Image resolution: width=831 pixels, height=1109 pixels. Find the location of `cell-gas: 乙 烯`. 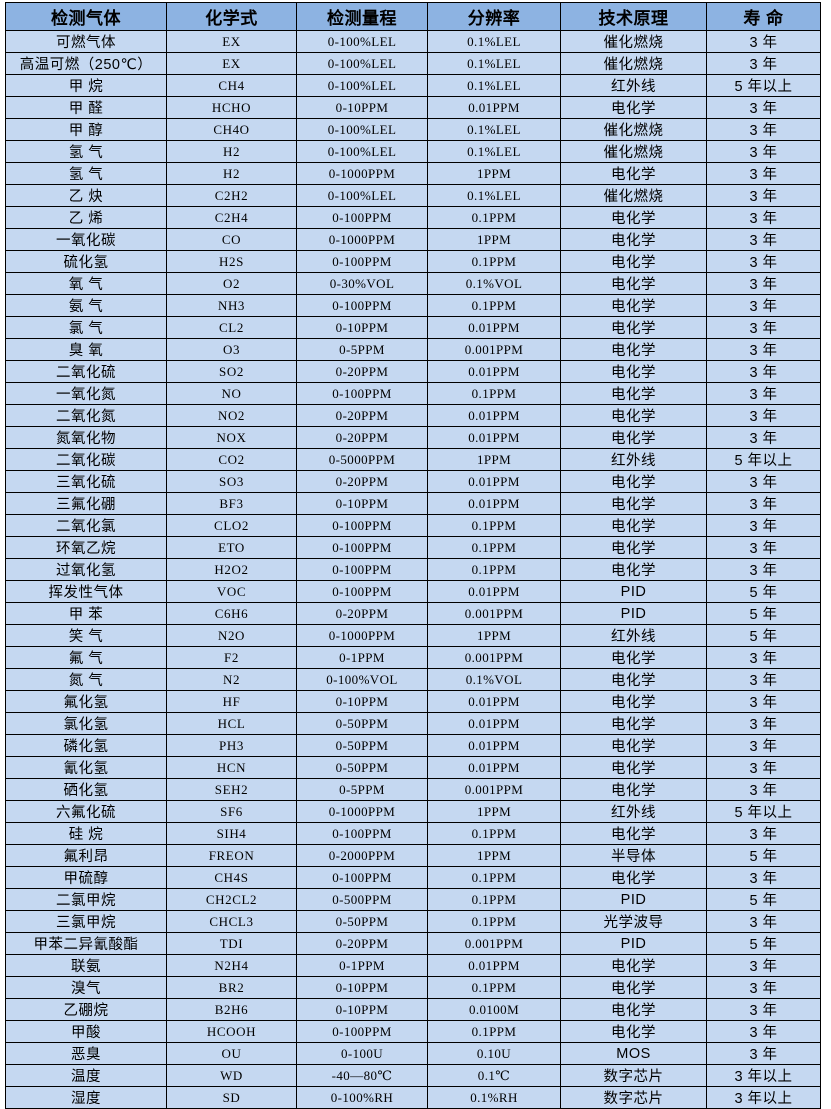

cell-gas: 乙 烯 is located at coordinates (86, 217).